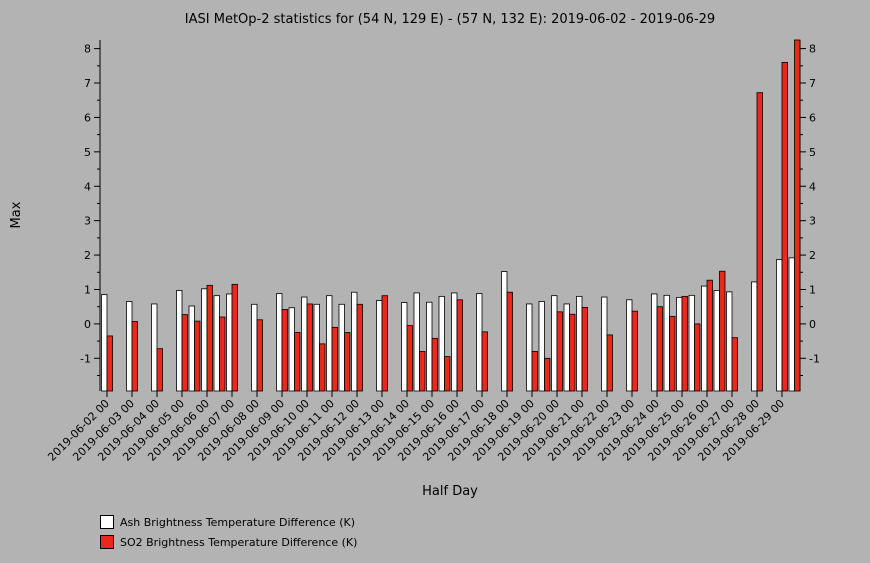  Describe the element at coordinates (812, 117) in the screenshot. I see `y-tick-label-right: 6` at that location.